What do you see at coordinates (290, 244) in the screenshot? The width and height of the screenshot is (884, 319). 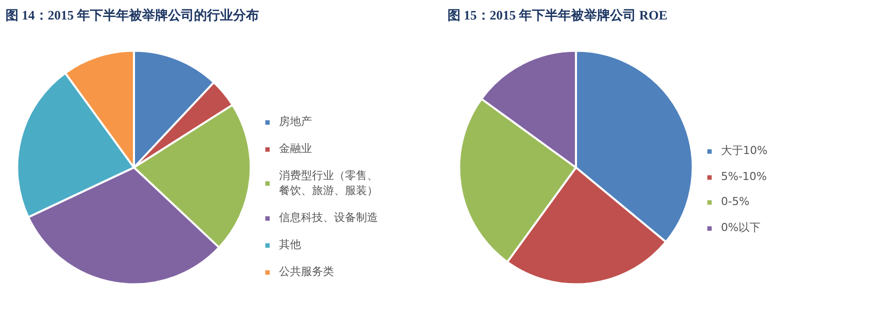 I see `legend-label: 其他` at bounding box center [290, 244].